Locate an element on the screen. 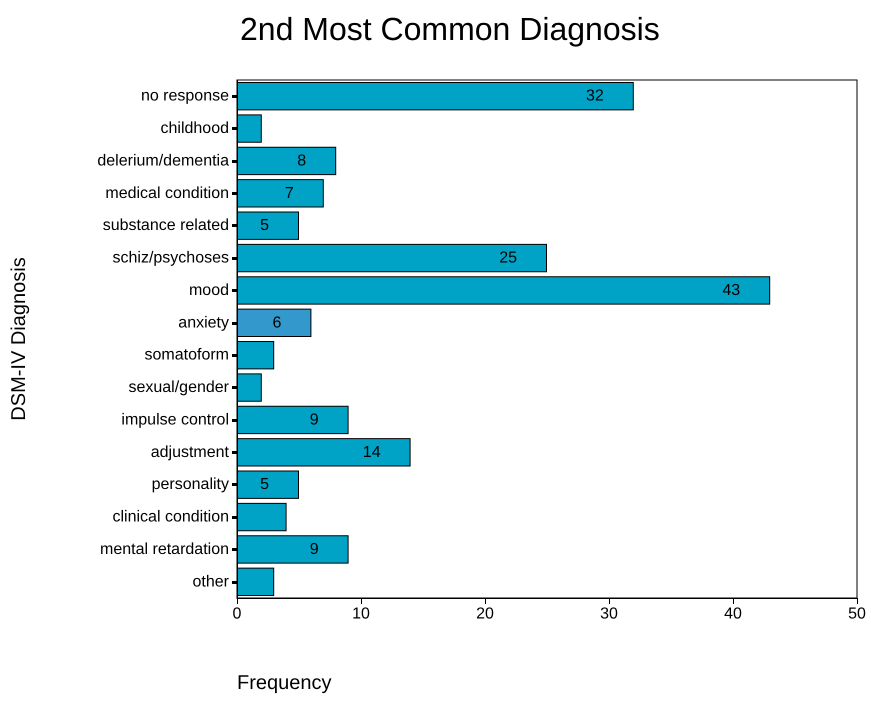 The height and width of the screenshot is (715, 871). y-tick-label: sexual/gender is located at coordinates (179, 387).